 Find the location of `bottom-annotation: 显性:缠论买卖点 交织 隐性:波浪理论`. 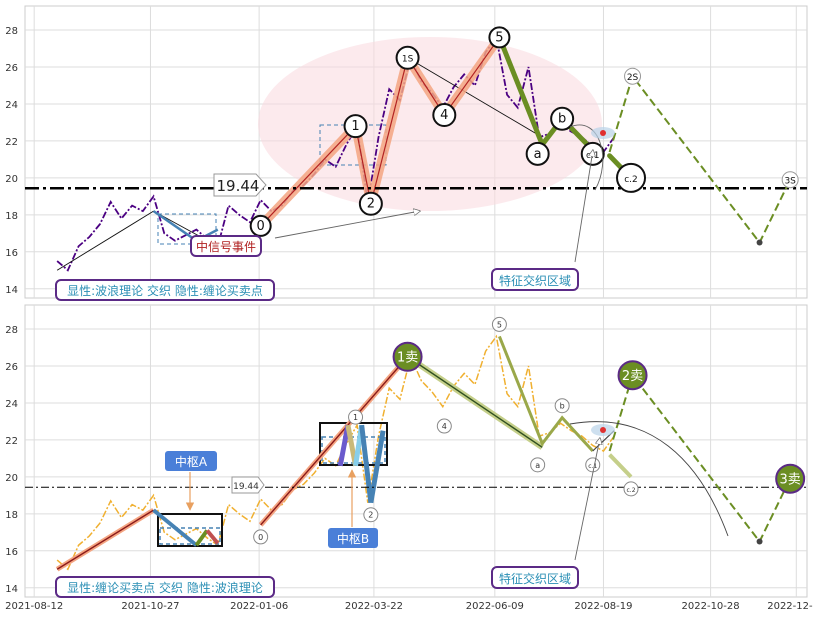

bottom-annotation: 显性:缠论买卖点 交织 隐性:波浪理论 is located at coordinates (165, 587).